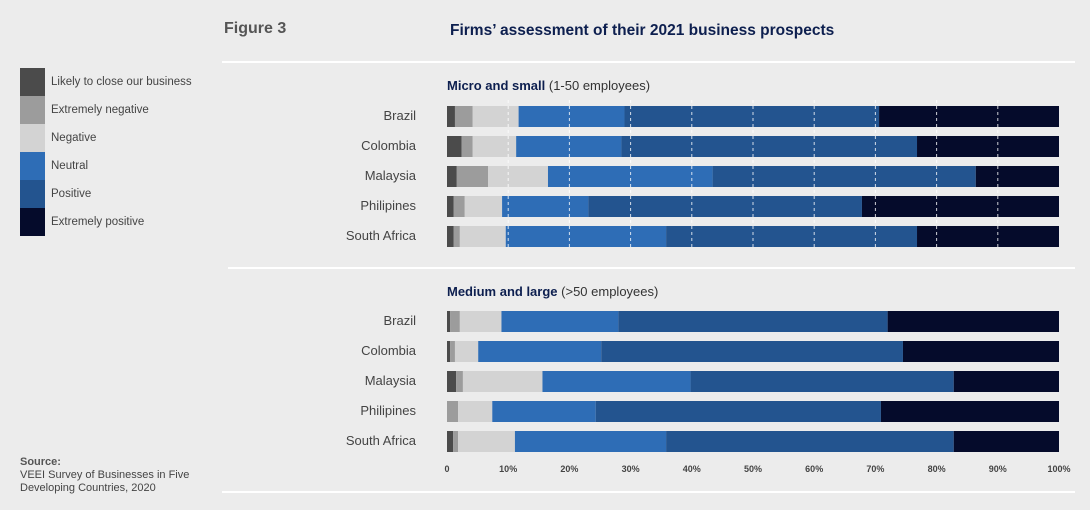 This screenshot has width=1090, height=510. I want to click on x-tick-label: 20%, so click(569, 469).